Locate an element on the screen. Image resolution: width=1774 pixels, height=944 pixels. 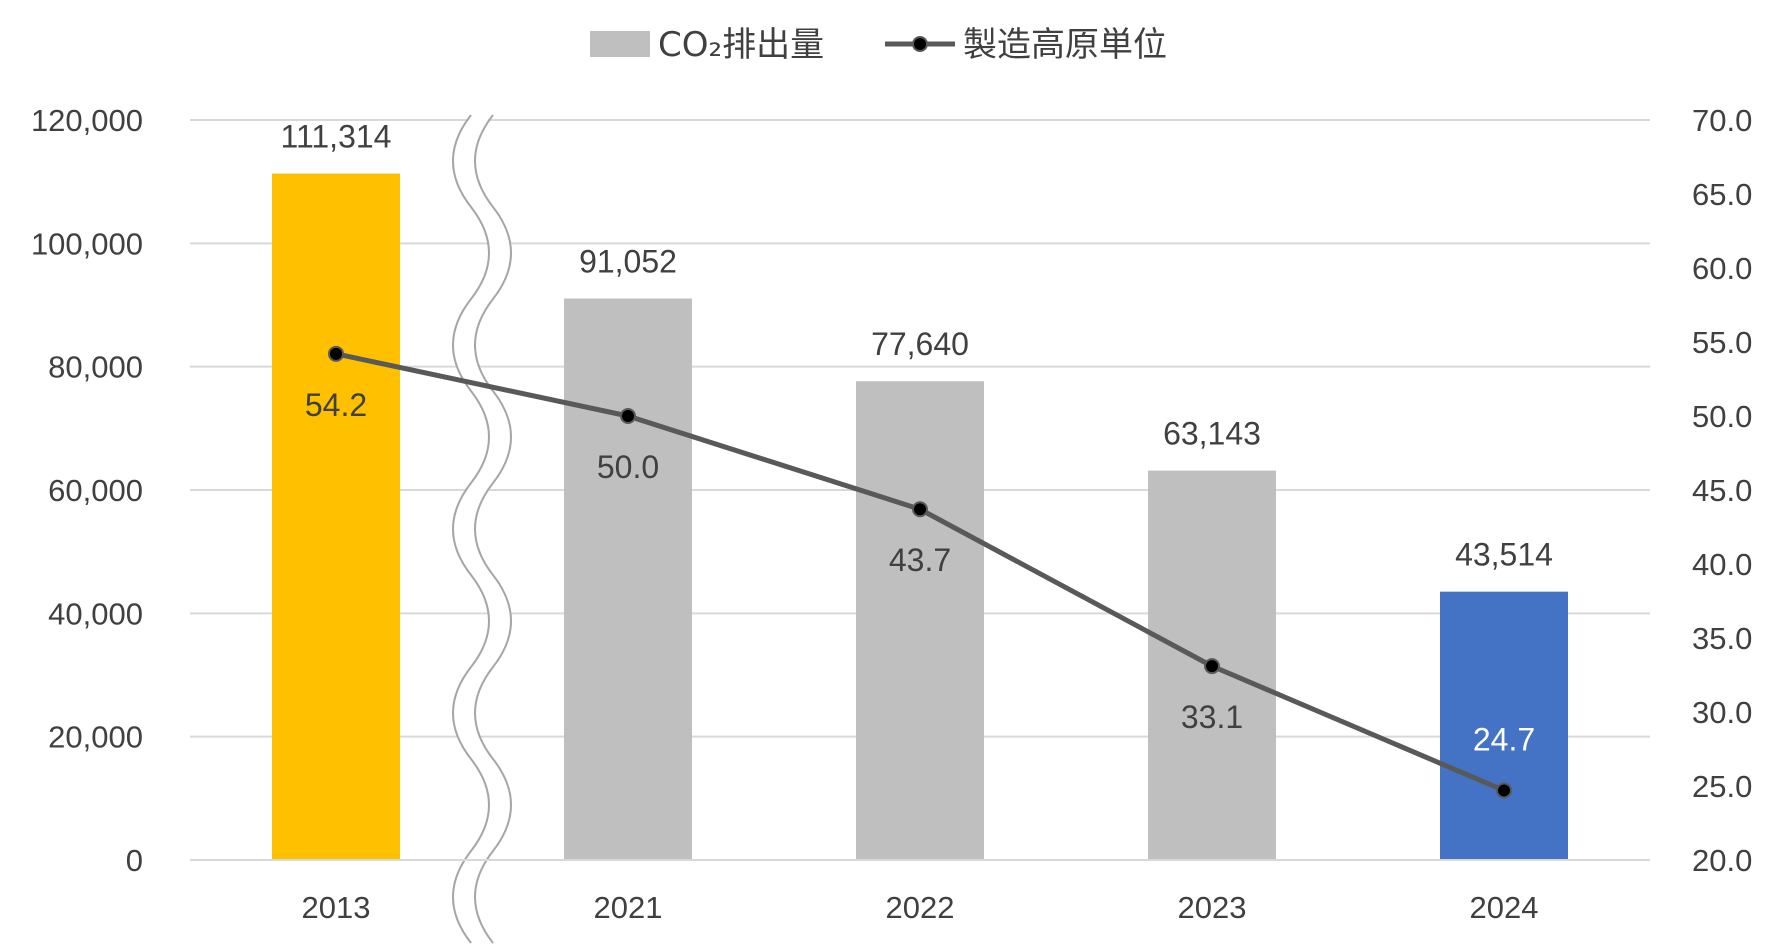
y-right-tick-label: 60.0 is located at coordinates (1722, 268).